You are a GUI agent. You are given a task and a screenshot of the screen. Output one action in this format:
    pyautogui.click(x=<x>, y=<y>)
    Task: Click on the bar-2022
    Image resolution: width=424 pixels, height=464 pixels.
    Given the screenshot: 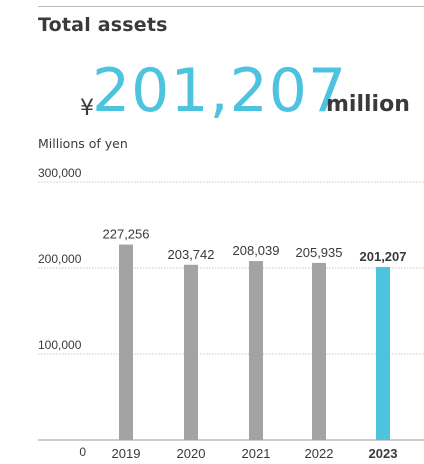 What is the action you would take?
    pyautogui.click(x=319, y=351)
    